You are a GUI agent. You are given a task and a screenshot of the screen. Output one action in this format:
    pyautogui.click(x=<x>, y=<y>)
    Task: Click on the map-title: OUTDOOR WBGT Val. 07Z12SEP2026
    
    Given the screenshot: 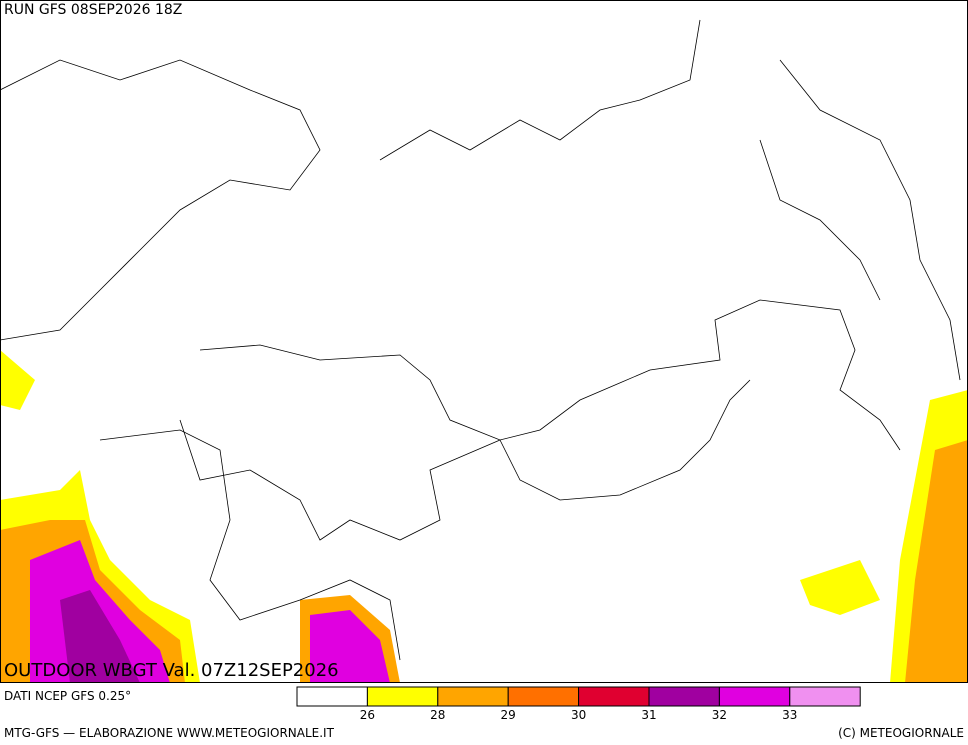 What is the action you would take?
    pyautogui.click(x=171, y=670)
    